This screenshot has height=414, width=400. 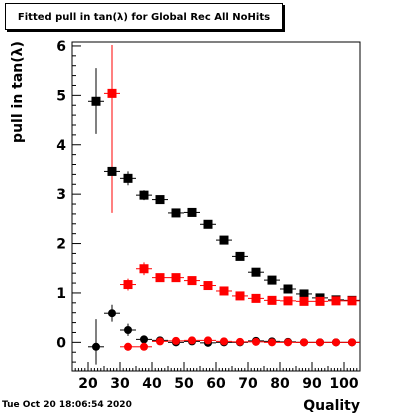 I want to click on x-tick-label: 70, so click(x=248, y=384).